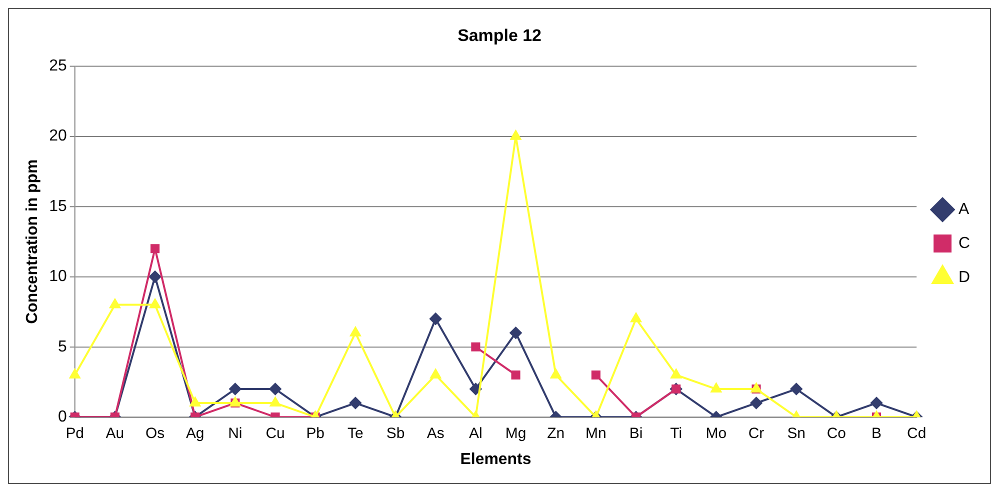  Describe the element at coordinates (636, 433) in the screenshot. I see `x-tick-label: Bi` at that location.